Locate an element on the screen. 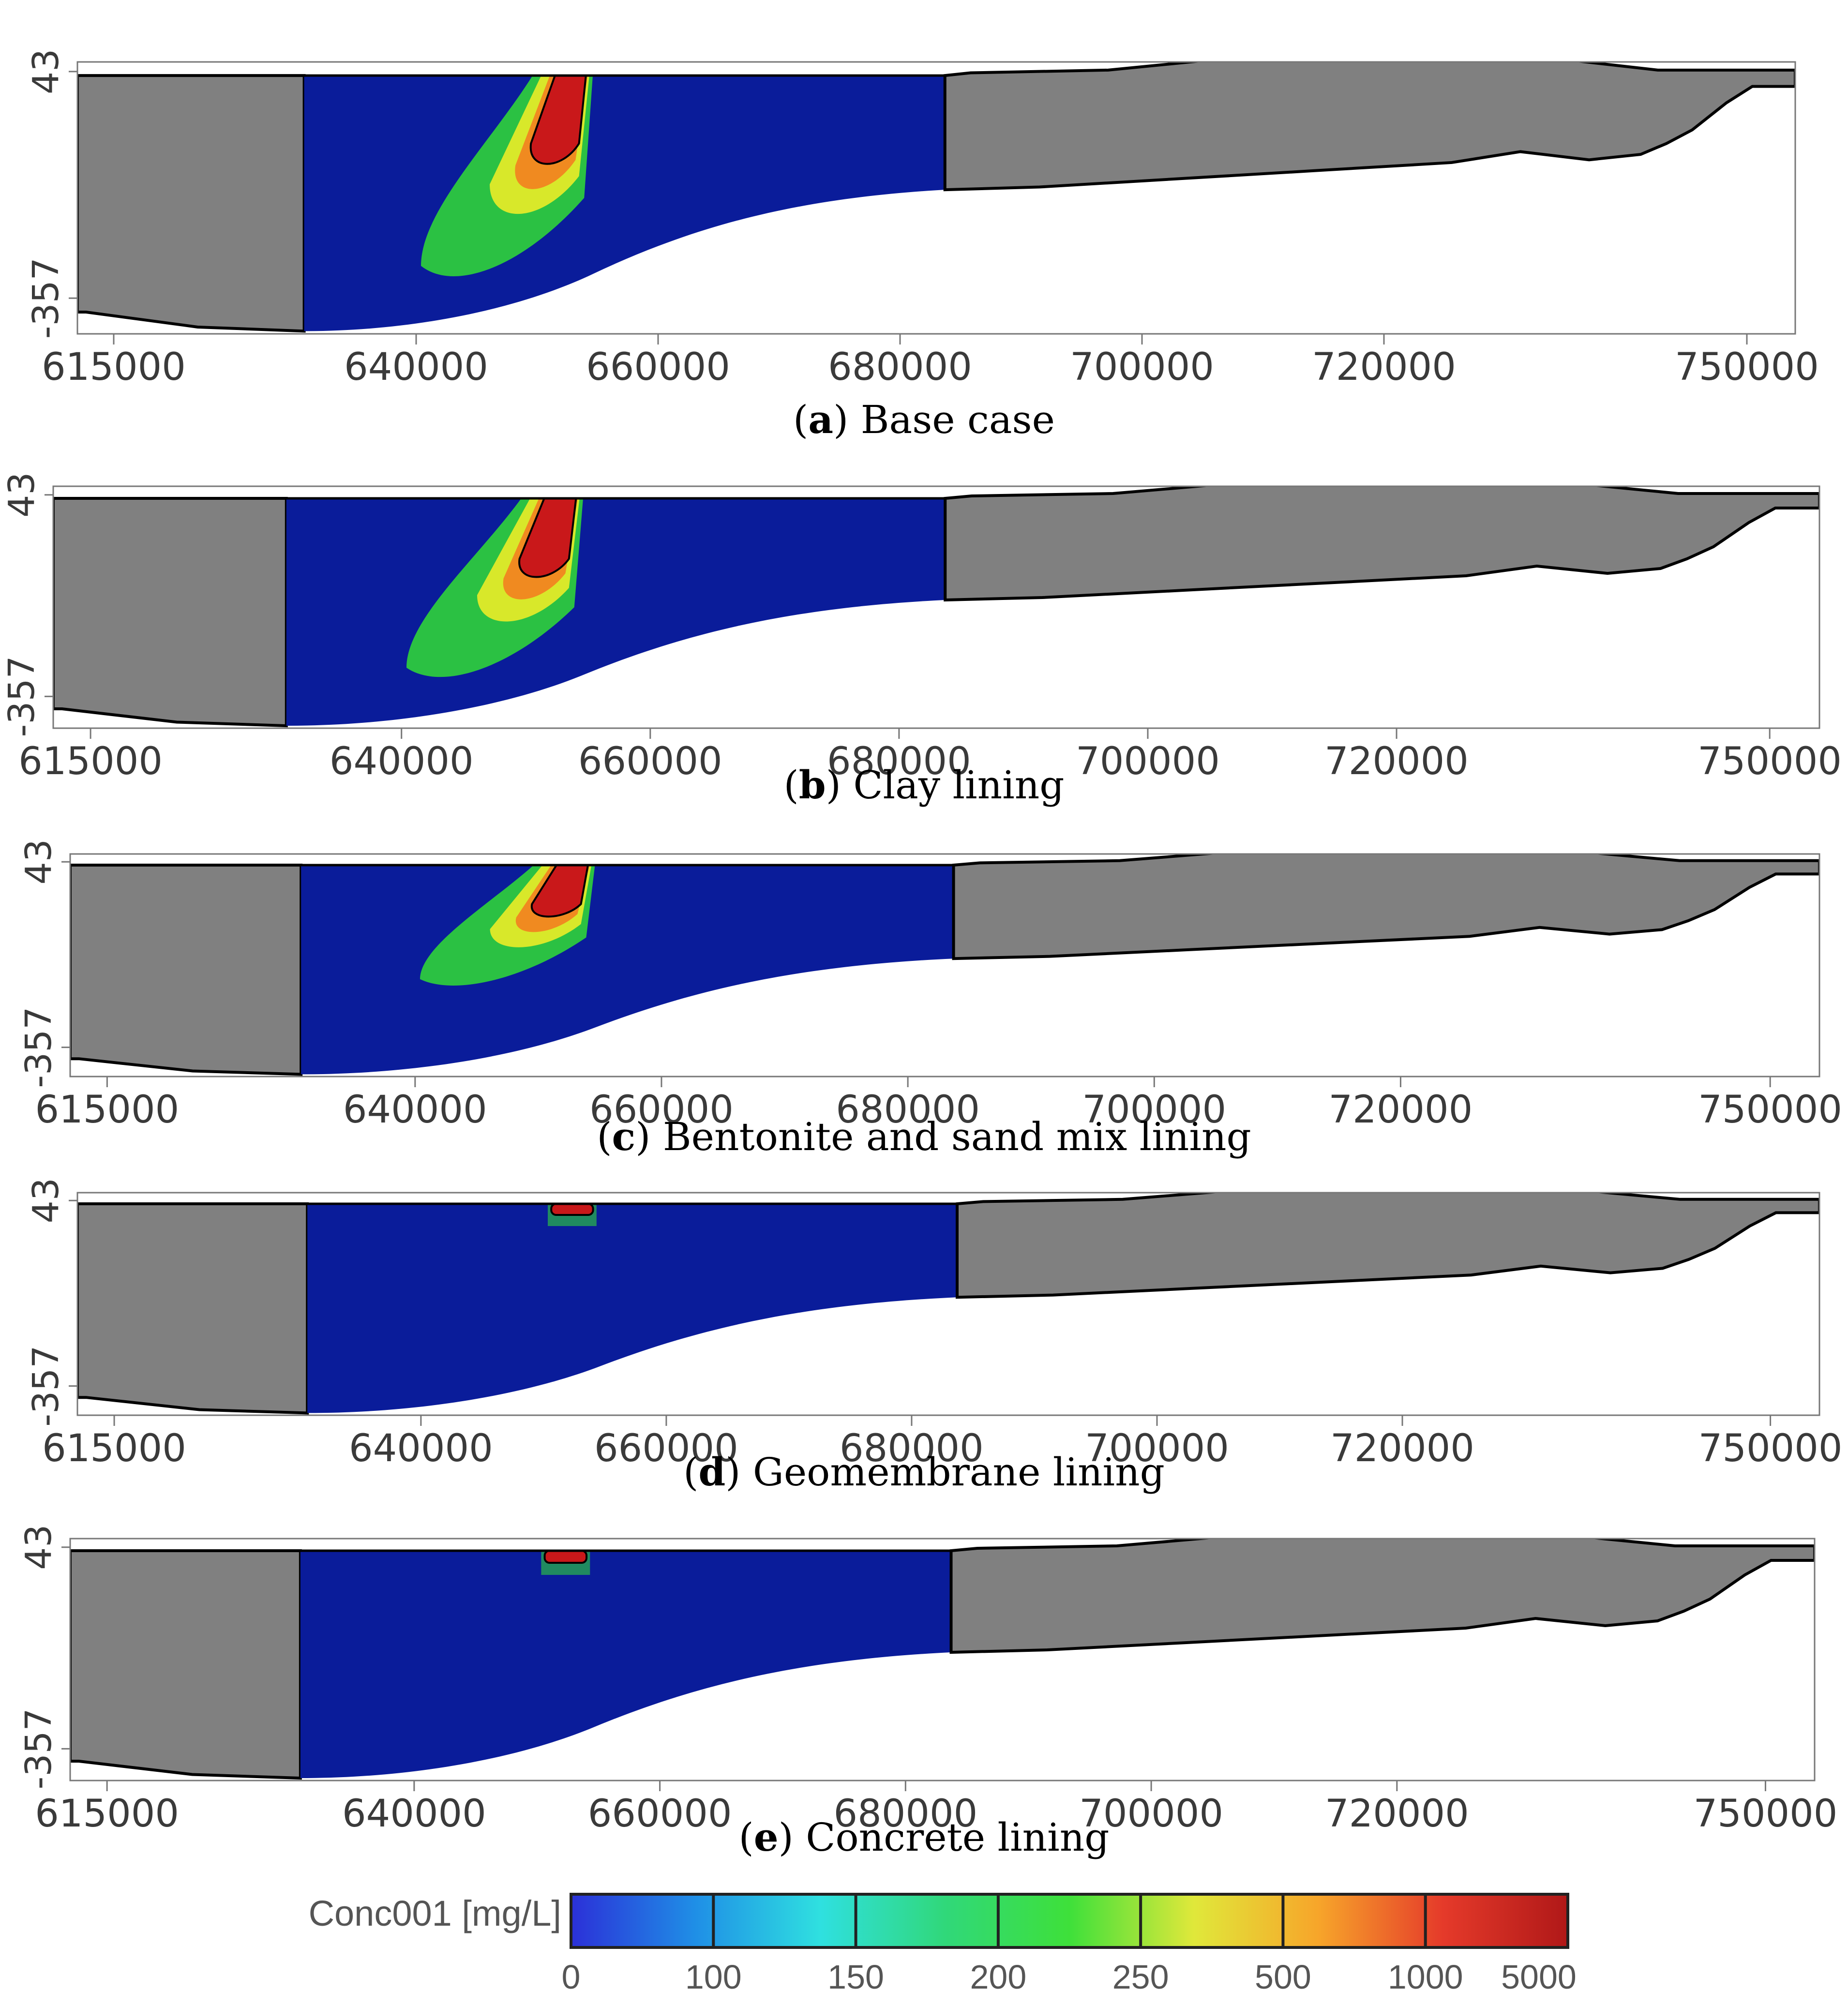  colorbar-tick-label: 150 is located at coordinates (855, 1977).